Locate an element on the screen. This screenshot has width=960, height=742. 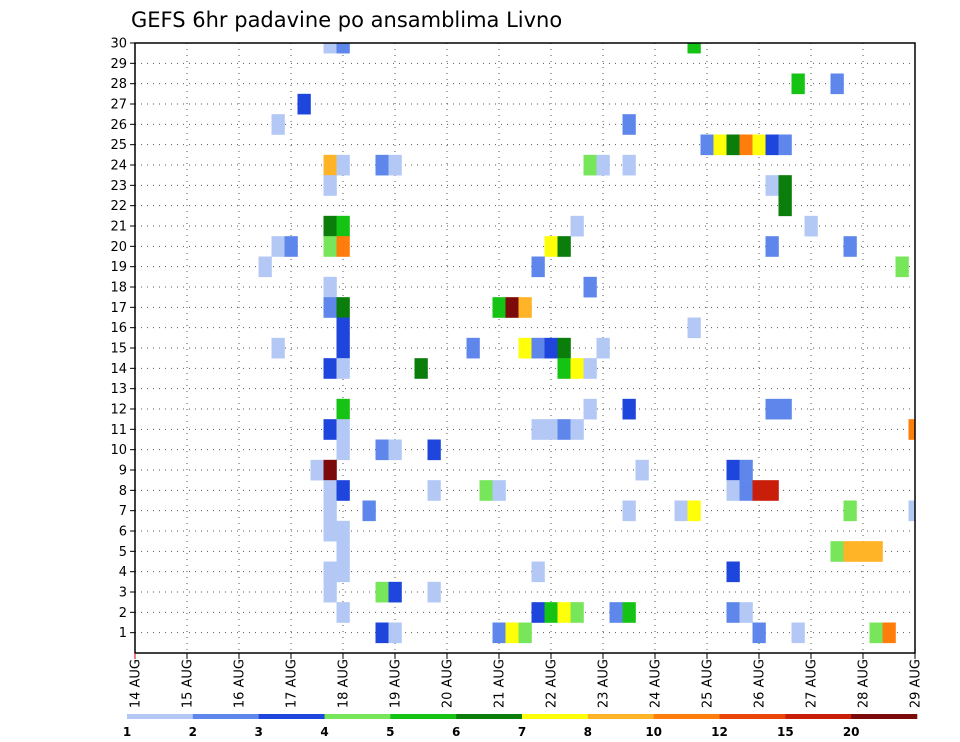
x-tick-label: 20 AUG is located at coordinates (448, 683).